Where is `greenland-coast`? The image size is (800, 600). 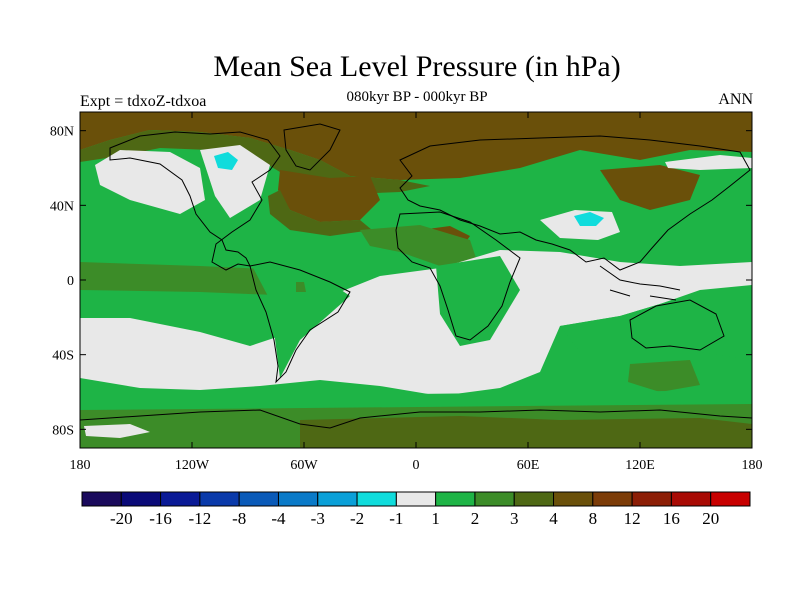
greenland-coast is located at coordinates (312, 147).